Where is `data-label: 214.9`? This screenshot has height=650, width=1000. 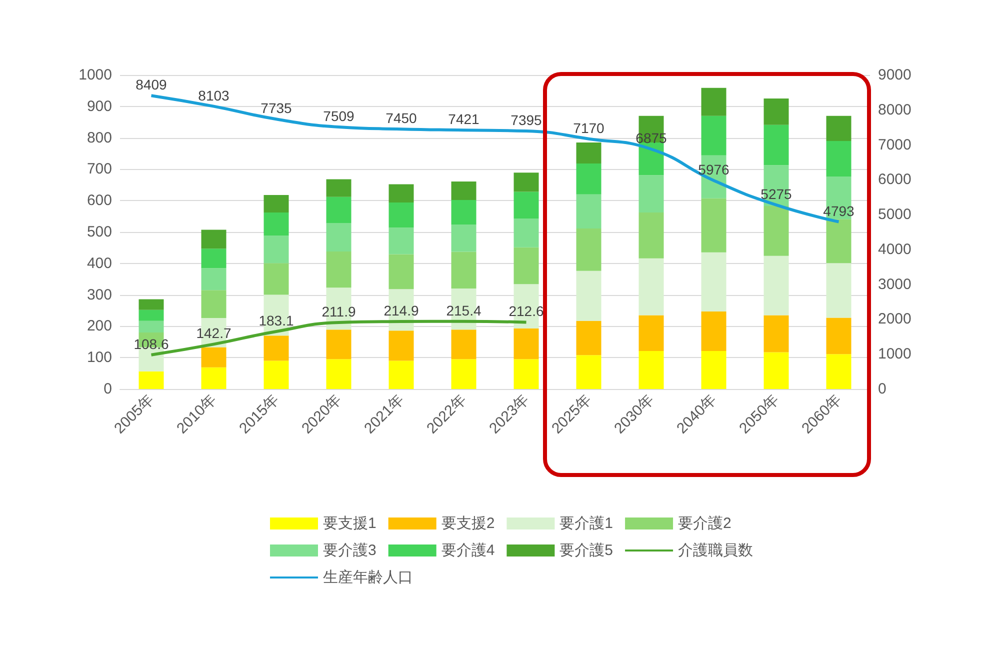
data-label: 214.9 is located at coordinates (401, 310).